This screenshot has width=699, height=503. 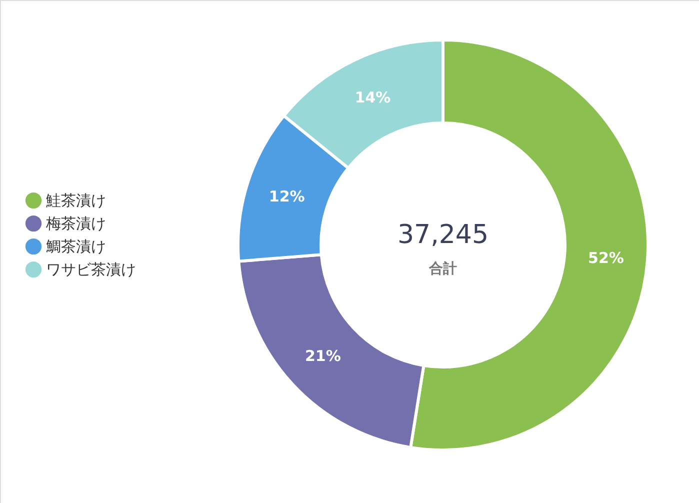 What do you see at coordinates (372, 97) in the screenshot?
I see `data-label: 14%` at bounding box center [372, 97].